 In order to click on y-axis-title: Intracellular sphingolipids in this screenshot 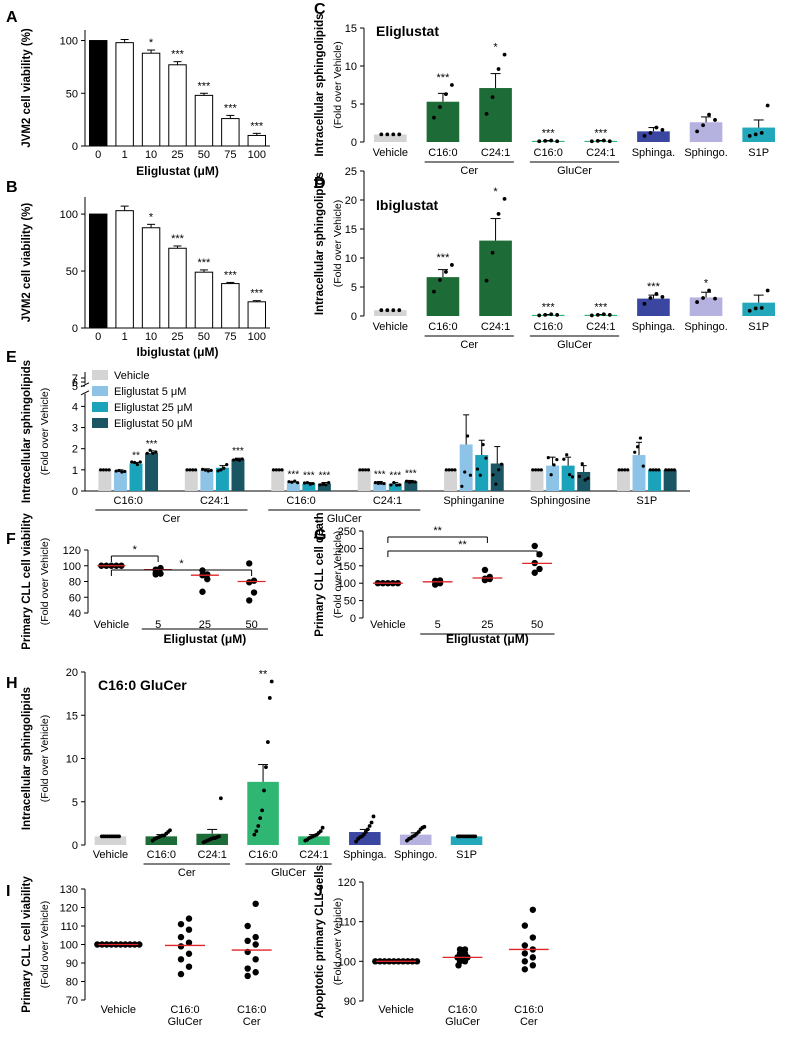, I will do `click(320, 243)`.